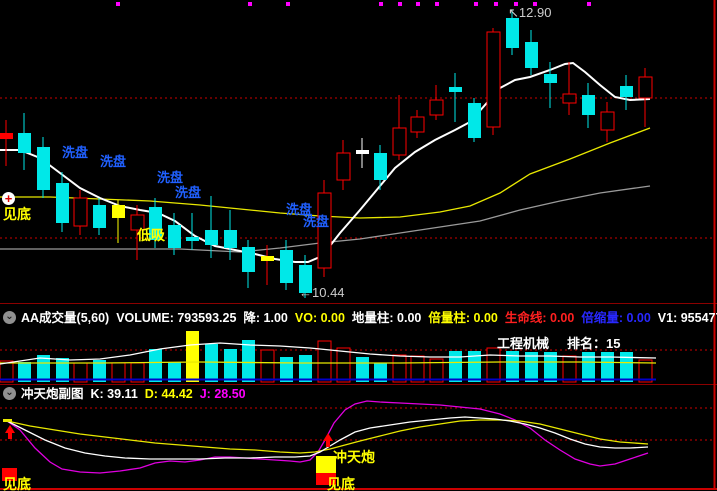 This screenshot has width=717, height=491. Describe the element at coordinates (326, 464) in the screenshot. I see `signal-box-mid-yellow` at that location.